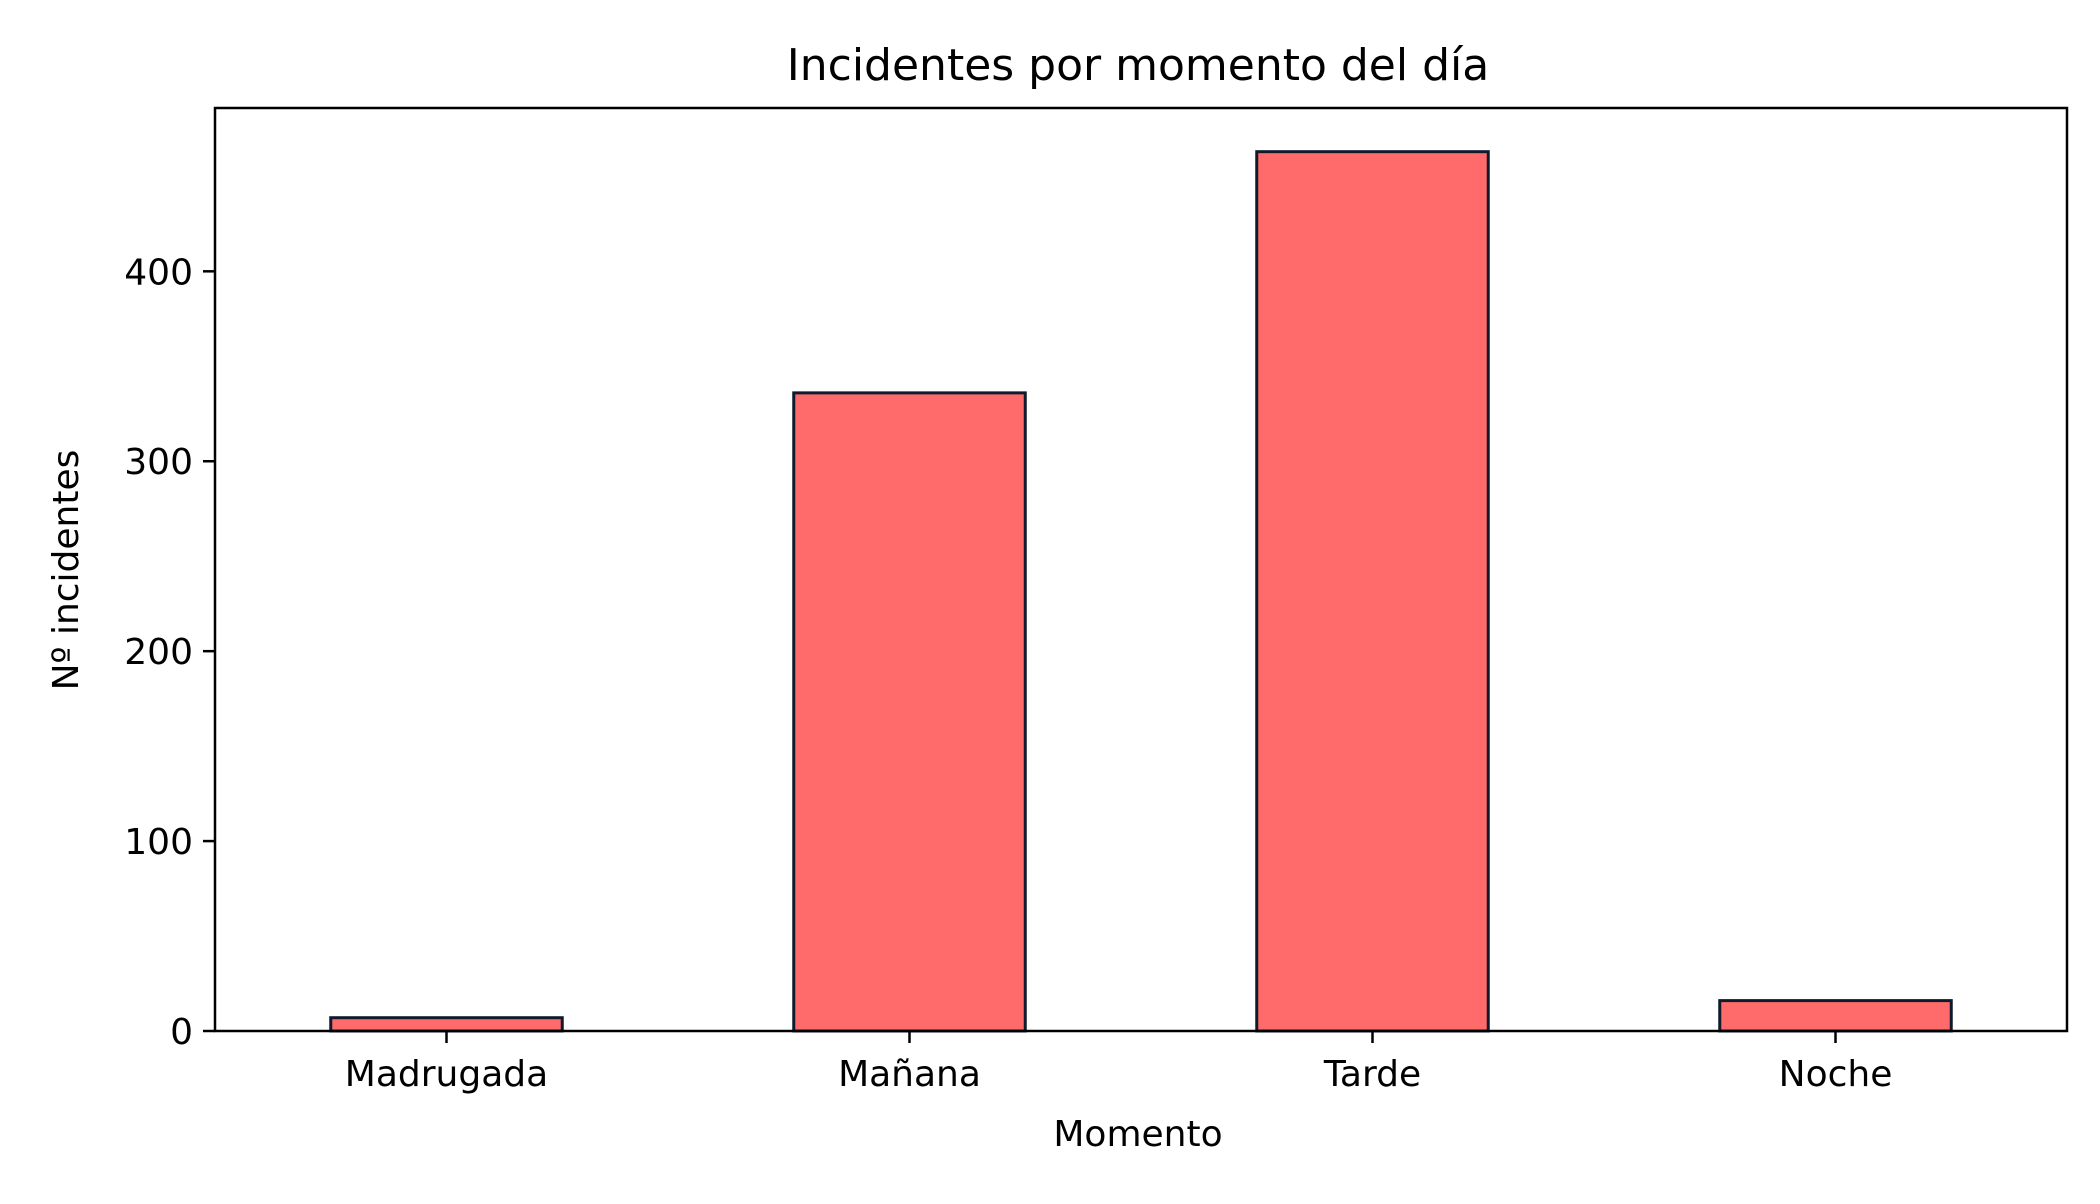  I want to click on bar-tarde, so click(1372, 591).